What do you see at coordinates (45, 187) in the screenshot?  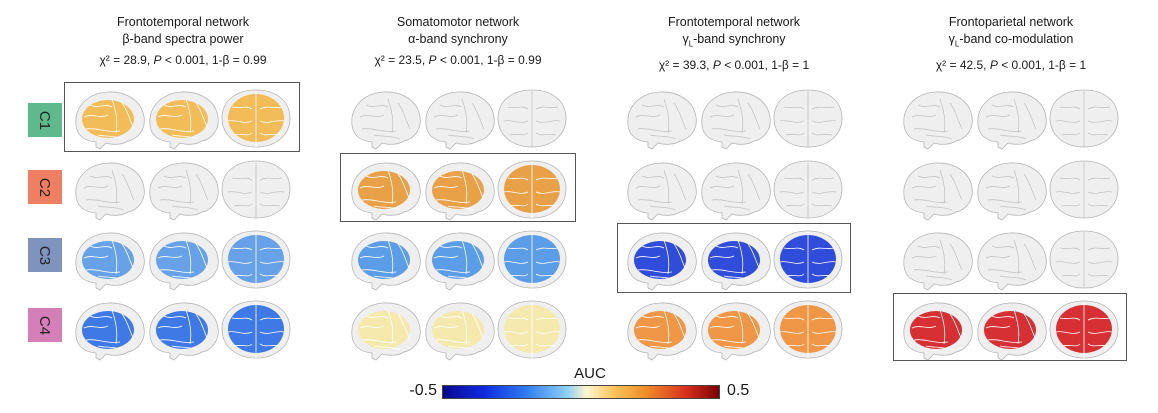 I see `row-label-c2: C2` at bounding box center [45, 187].